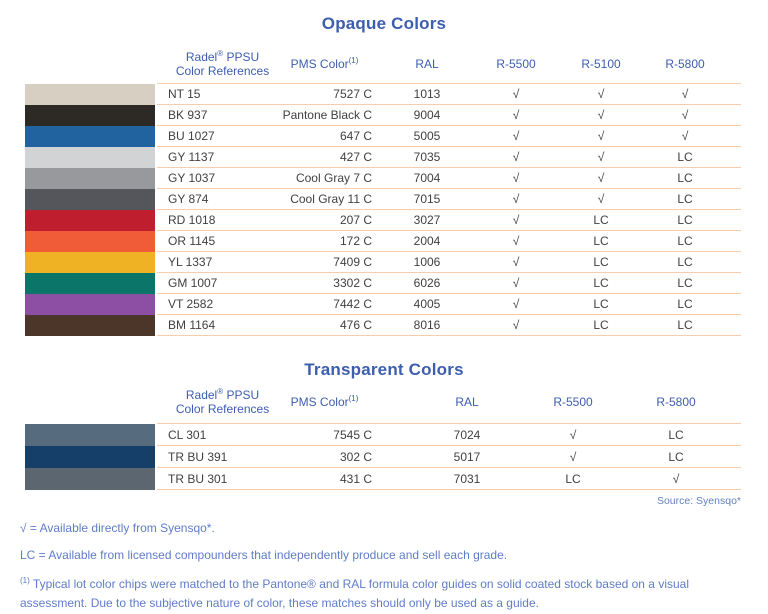 The image size is (768, 614). What do you see at coordinates (427, 283) in the screenshot?
I see `ral-value: 6026` at bounding box center [427, 283].